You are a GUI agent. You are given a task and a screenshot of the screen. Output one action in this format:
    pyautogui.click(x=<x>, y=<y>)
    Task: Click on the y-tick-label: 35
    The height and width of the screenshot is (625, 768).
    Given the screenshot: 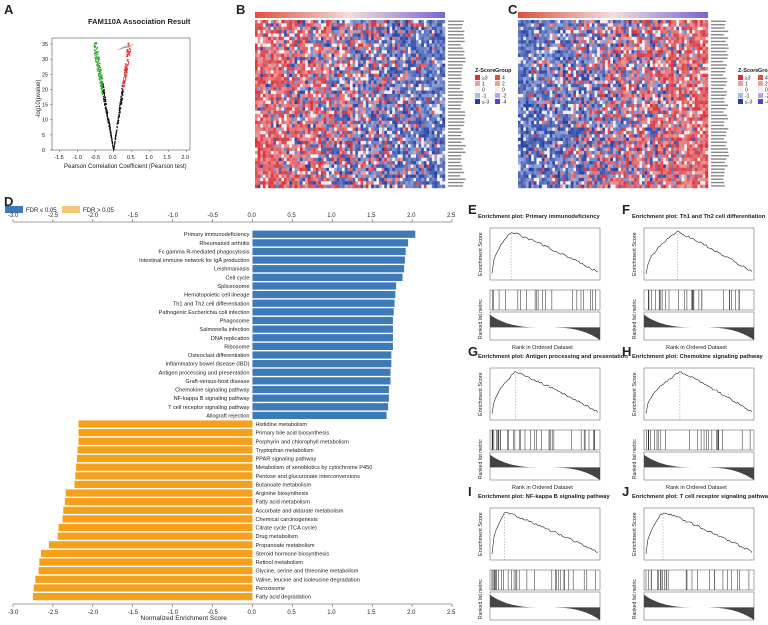 What is the action you would take?
    pyautogui.click(x=45, y=45)
    